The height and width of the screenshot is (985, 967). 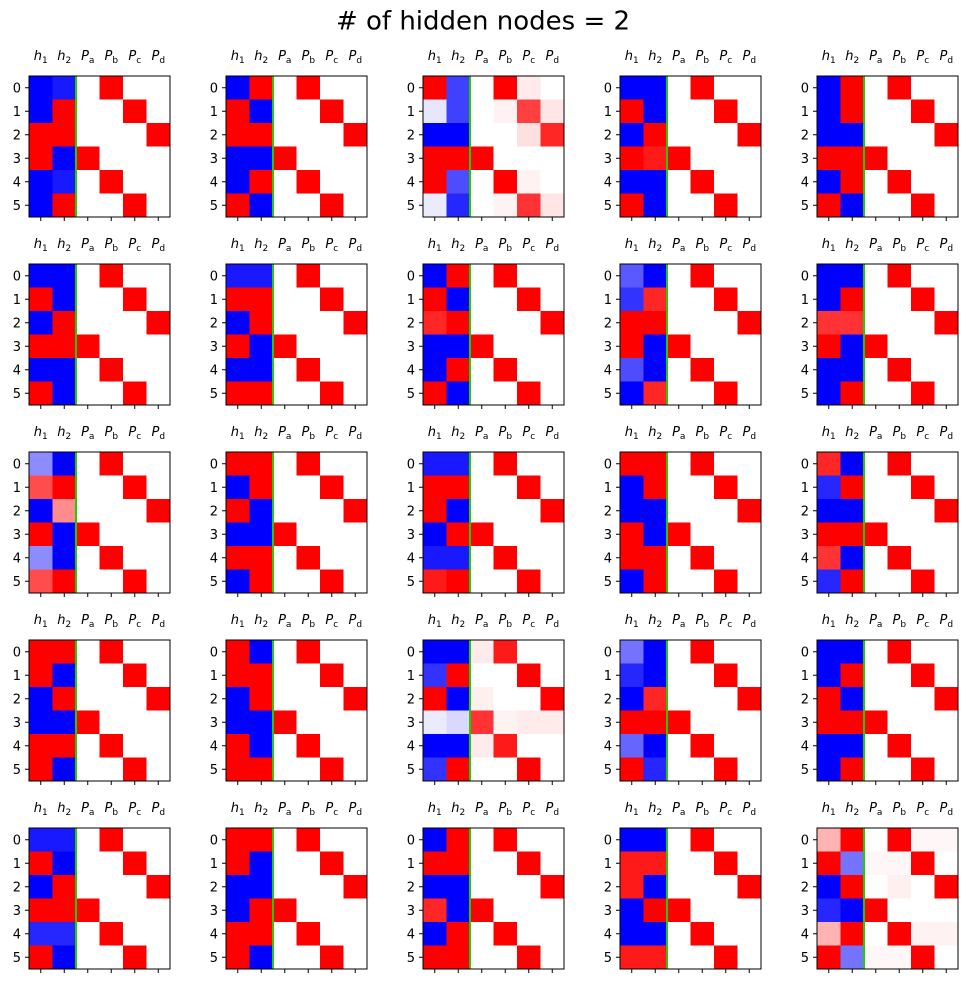 I want to click on label-subscript: d, so click(x=162, y=437).